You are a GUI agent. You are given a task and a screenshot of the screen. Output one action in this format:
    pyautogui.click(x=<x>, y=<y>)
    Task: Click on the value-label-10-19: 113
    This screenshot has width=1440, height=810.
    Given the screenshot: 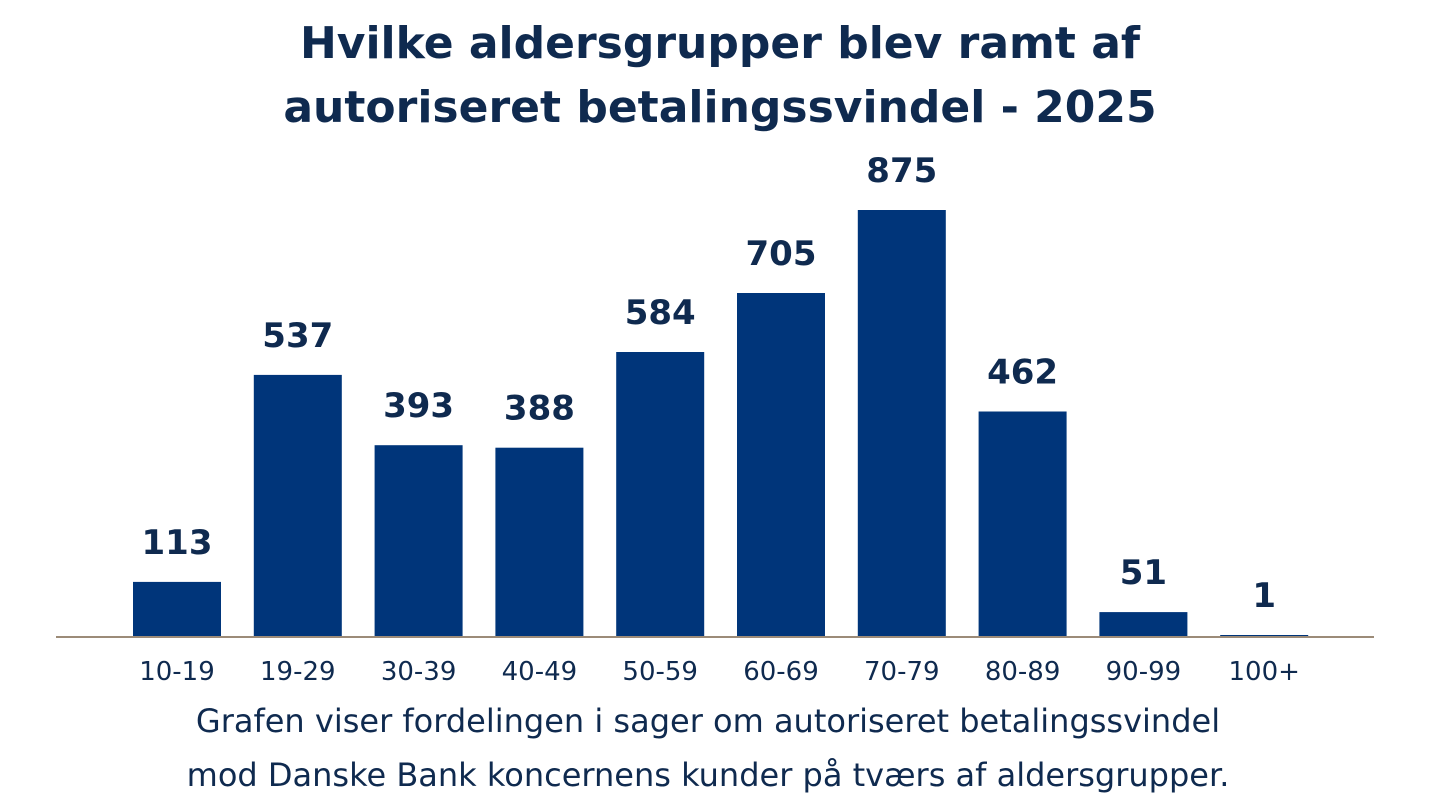 What is the action you would take?
    pyautogui.click(x=177, y=543)
    